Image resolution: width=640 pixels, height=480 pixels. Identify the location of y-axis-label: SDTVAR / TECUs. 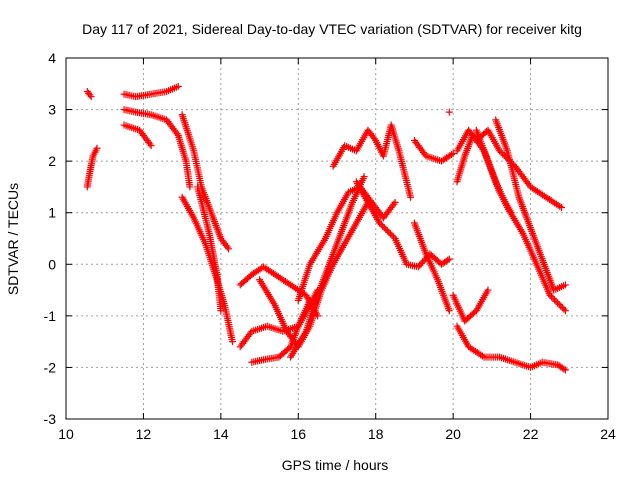
(13, 239).